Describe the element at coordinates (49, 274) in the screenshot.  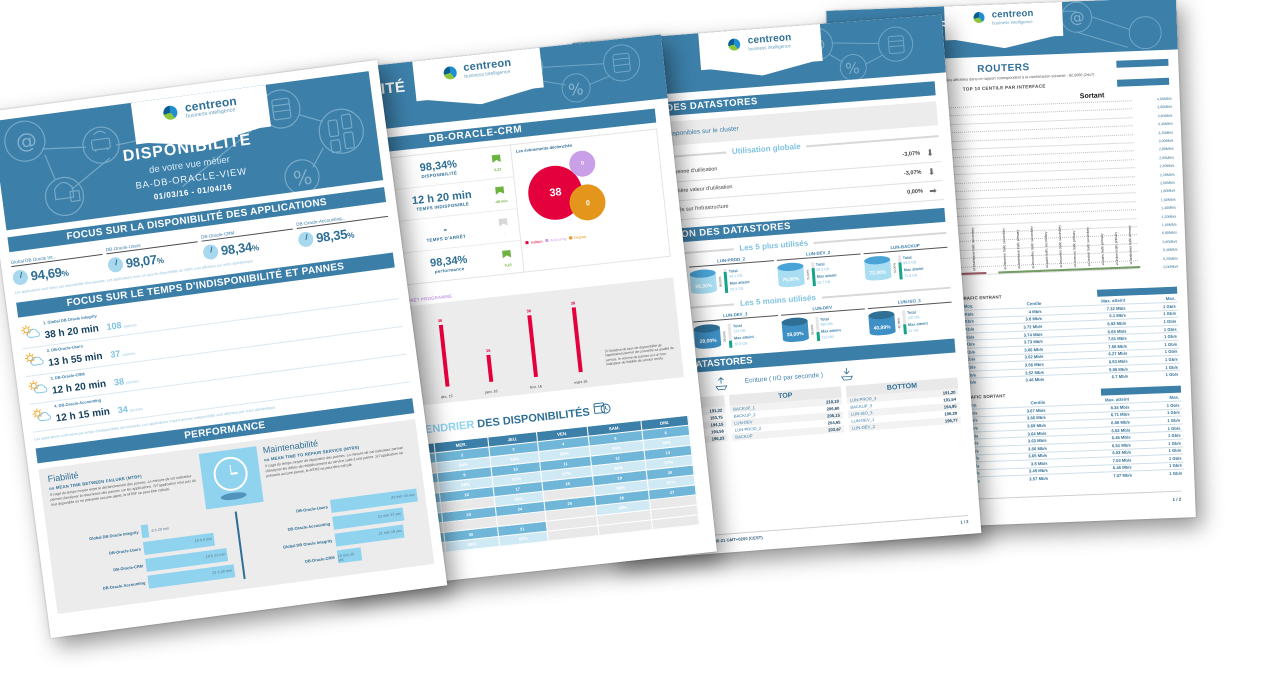
I see `kpi-value: 94,69%` at that location.